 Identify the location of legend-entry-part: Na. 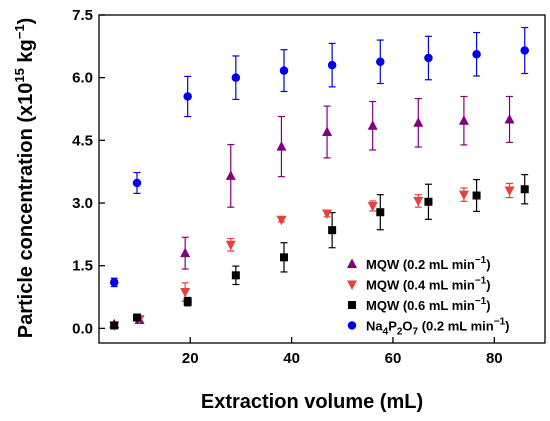
(374, 326).